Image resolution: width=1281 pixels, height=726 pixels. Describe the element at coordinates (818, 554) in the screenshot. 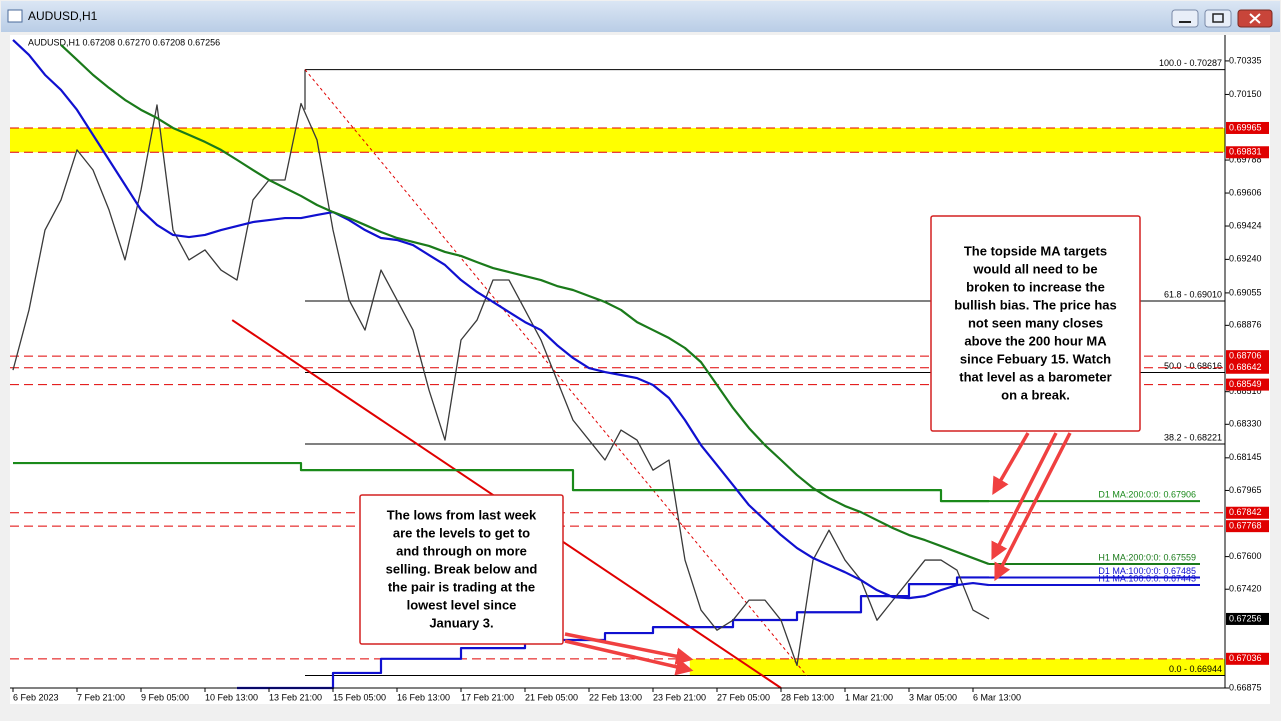

I see `arrows` at that location.